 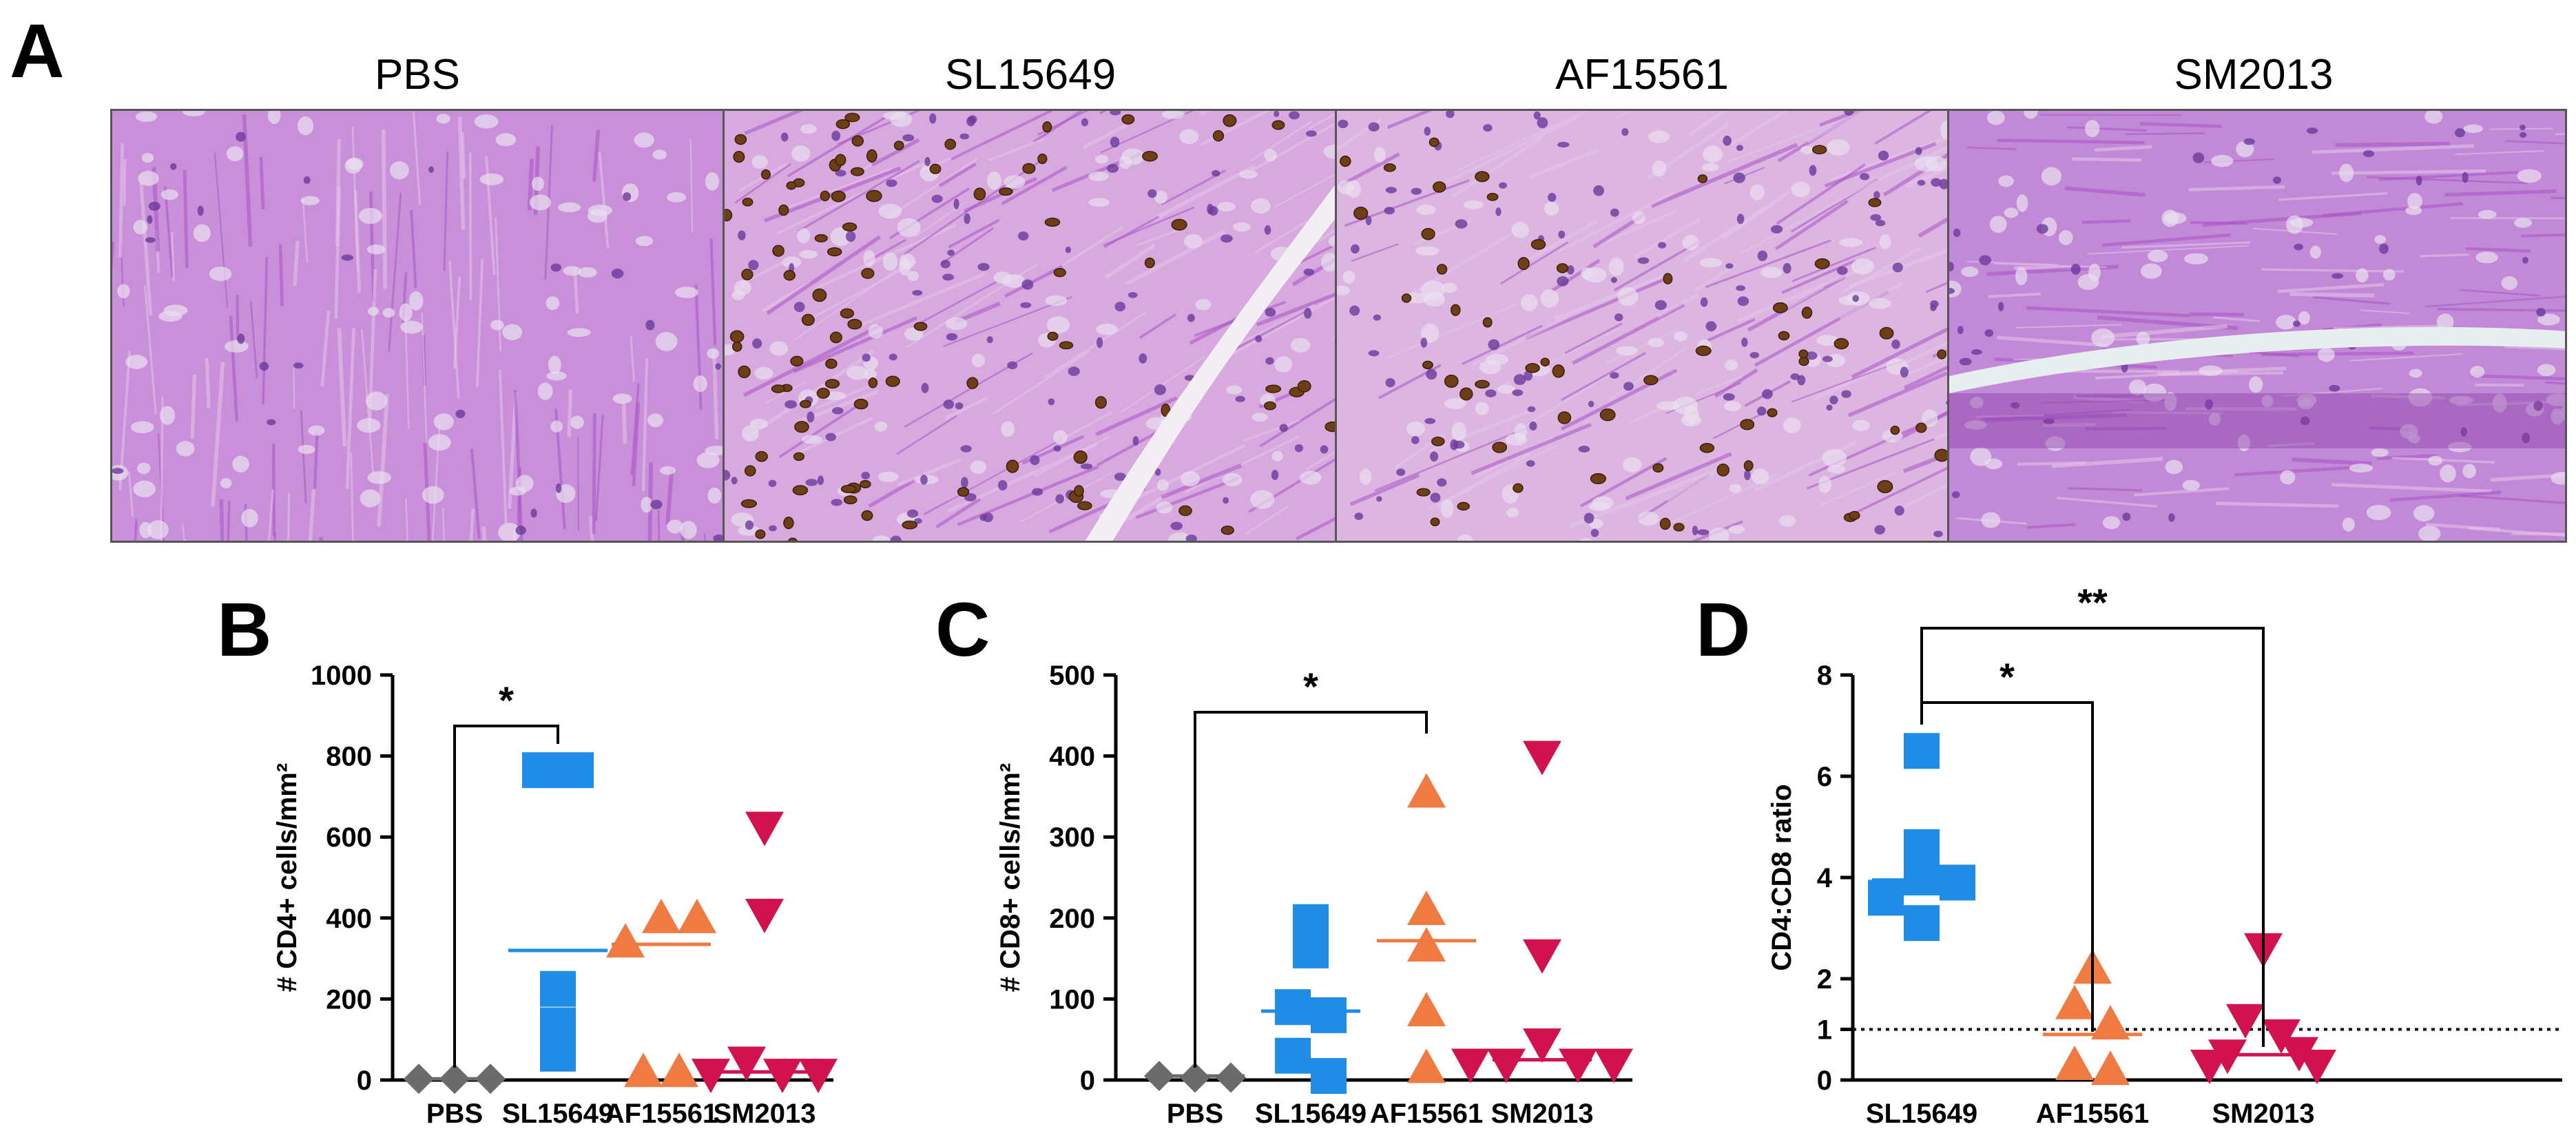 What do you see at coordinates (349, 999) in the screenshot?
I see `y-tick-label: 200` at bounding box center [349, 999].